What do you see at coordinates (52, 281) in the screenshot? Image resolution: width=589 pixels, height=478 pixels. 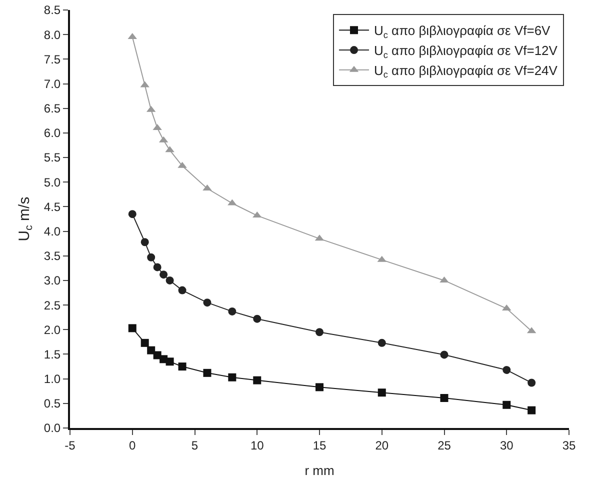 I see `y-tick-label: 3.0` at bounding box center [52, 281].